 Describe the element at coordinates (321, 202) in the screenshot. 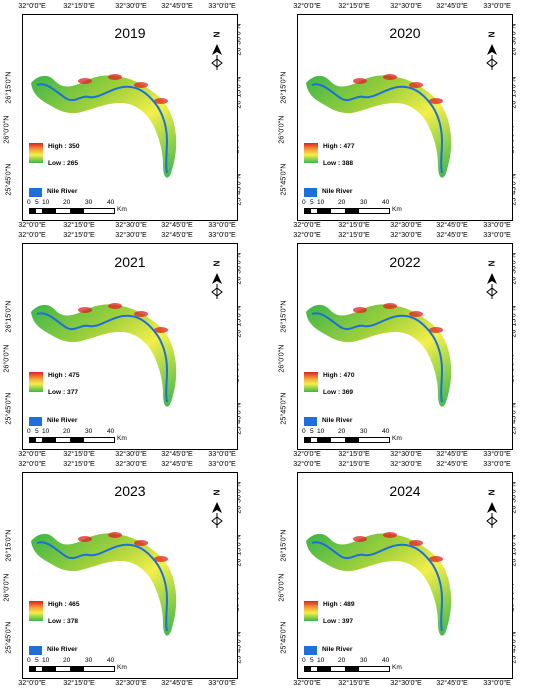

I see `scale-label: 10` at that location.